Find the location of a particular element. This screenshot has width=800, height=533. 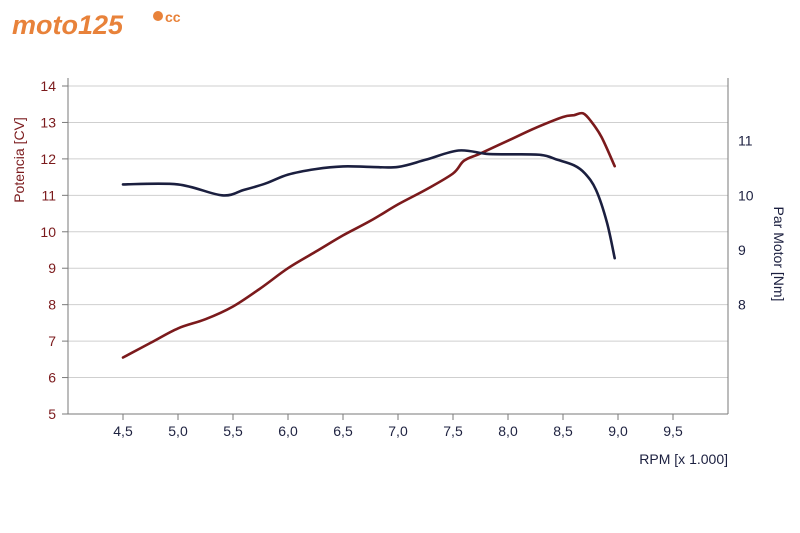

y-axis-label-left: Potencia [CV] is located at coordinates (19, 160).